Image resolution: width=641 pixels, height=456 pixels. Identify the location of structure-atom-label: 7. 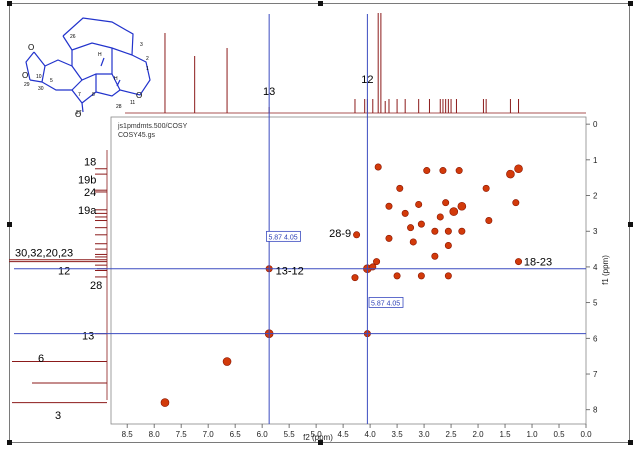
(79, 95).